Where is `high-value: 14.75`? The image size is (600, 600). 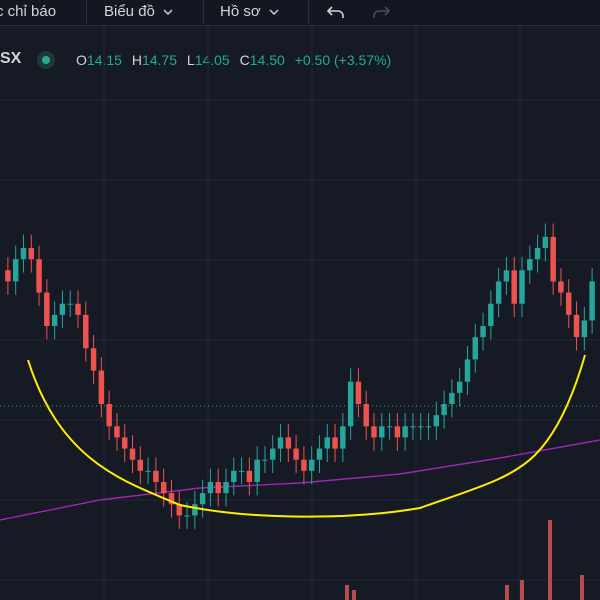
high-value: 14.75 is located at coordinates (159, 60).